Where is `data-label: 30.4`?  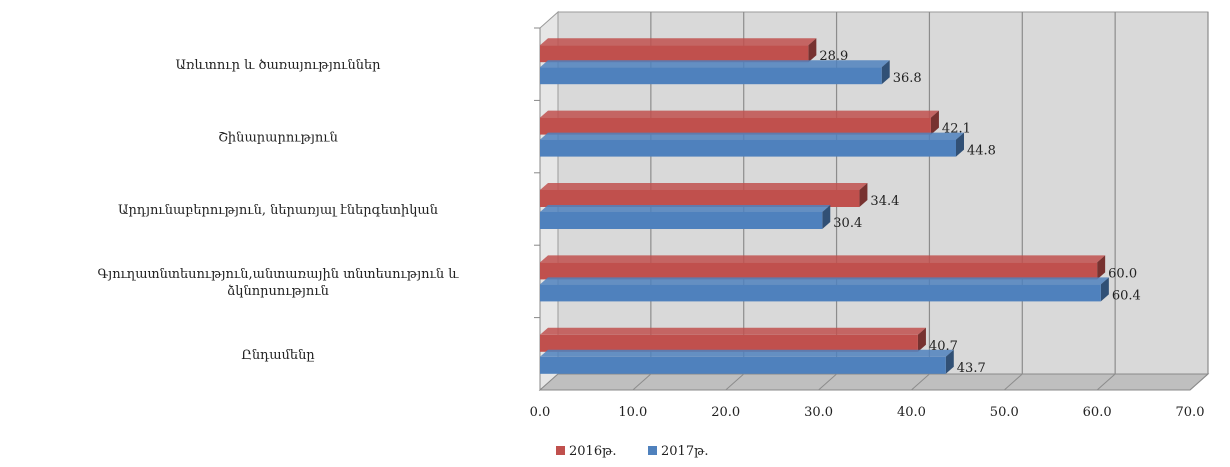
data-label: 30.4 is located at coordinates (847, 223).